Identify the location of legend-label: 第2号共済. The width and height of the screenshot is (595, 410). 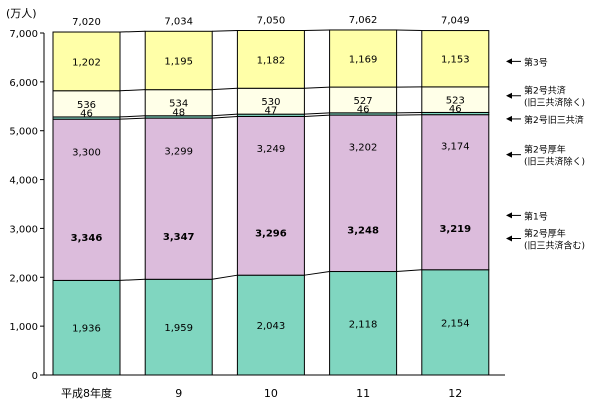
(545, 91).